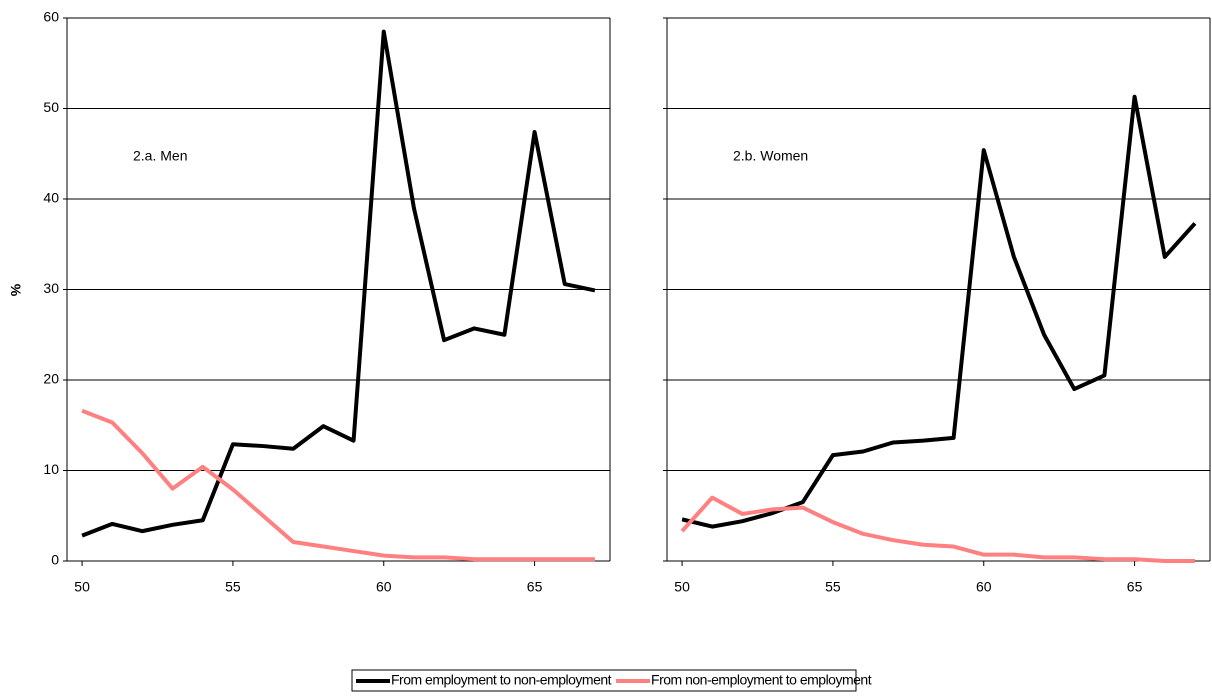  What do you see at coordinates (51, 198) in the screenshot?
I see `y-tick-label: 40` at bounding box center [51, 198].